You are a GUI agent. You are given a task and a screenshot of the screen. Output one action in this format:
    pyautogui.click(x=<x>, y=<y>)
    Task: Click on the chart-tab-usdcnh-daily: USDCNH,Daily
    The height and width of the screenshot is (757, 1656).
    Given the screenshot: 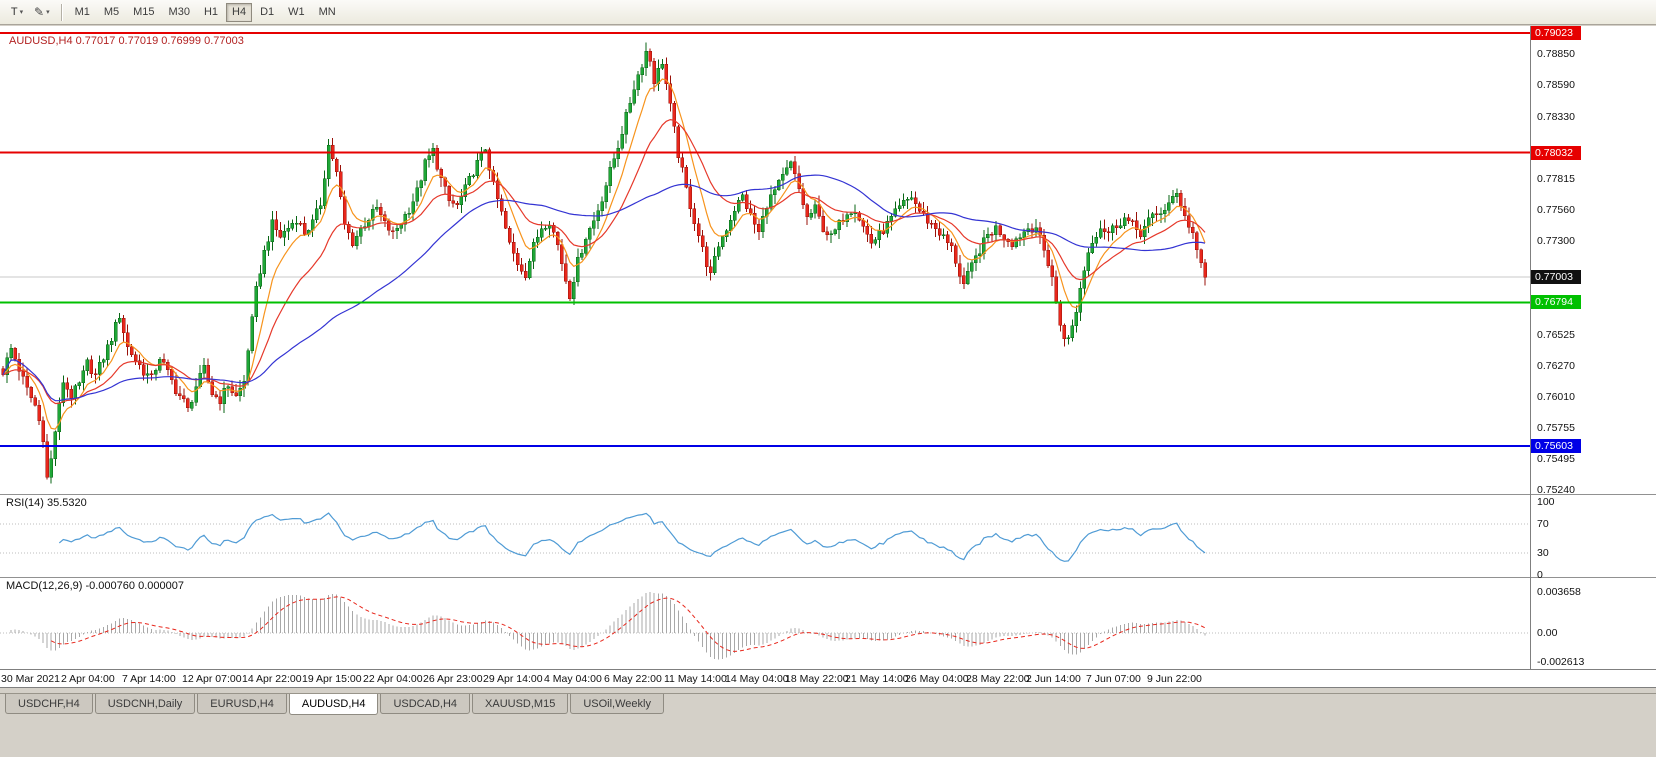 What is the action you would take?
    pyautogui.click(x=145, y=704)
    